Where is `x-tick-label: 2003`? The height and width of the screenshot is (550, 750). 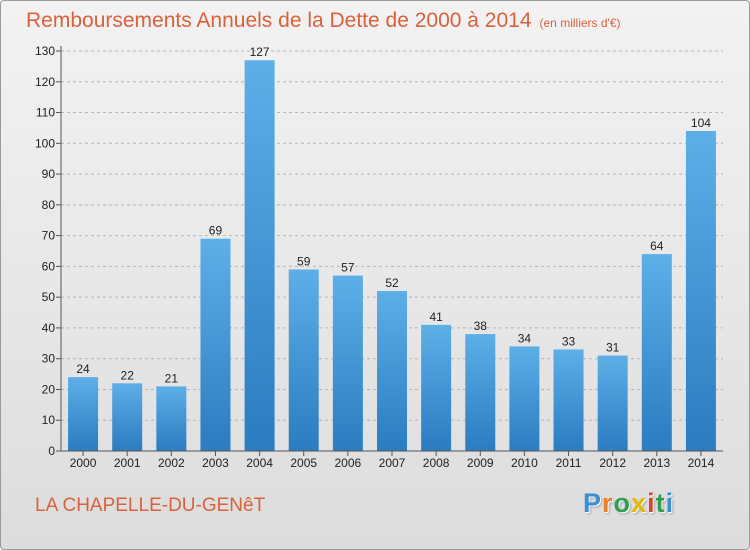 x-tick-label: 2003 is located at coordinates (215, 463).